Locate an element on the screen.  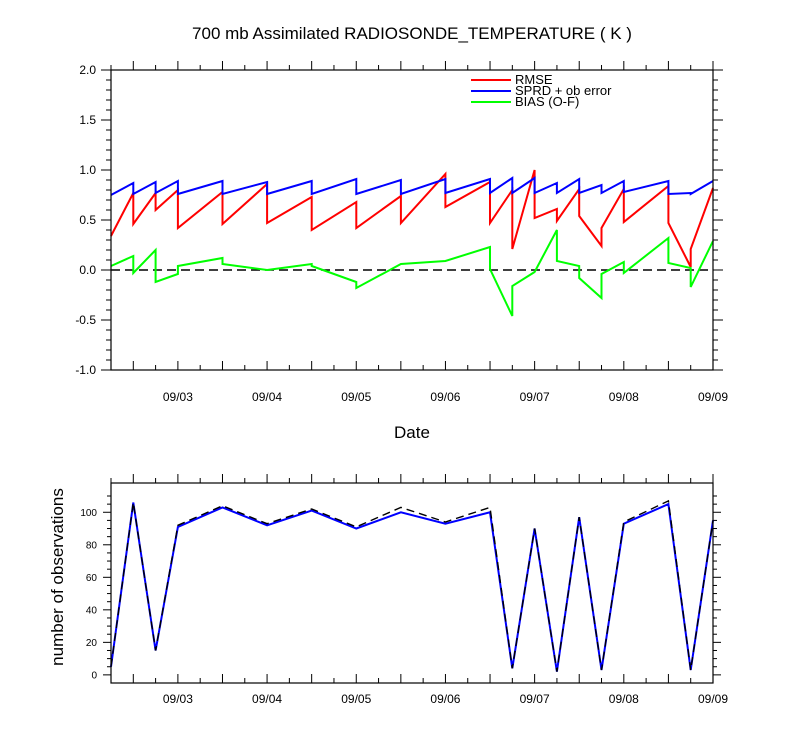
series-line-rmse is located at coordinates (412, 218).